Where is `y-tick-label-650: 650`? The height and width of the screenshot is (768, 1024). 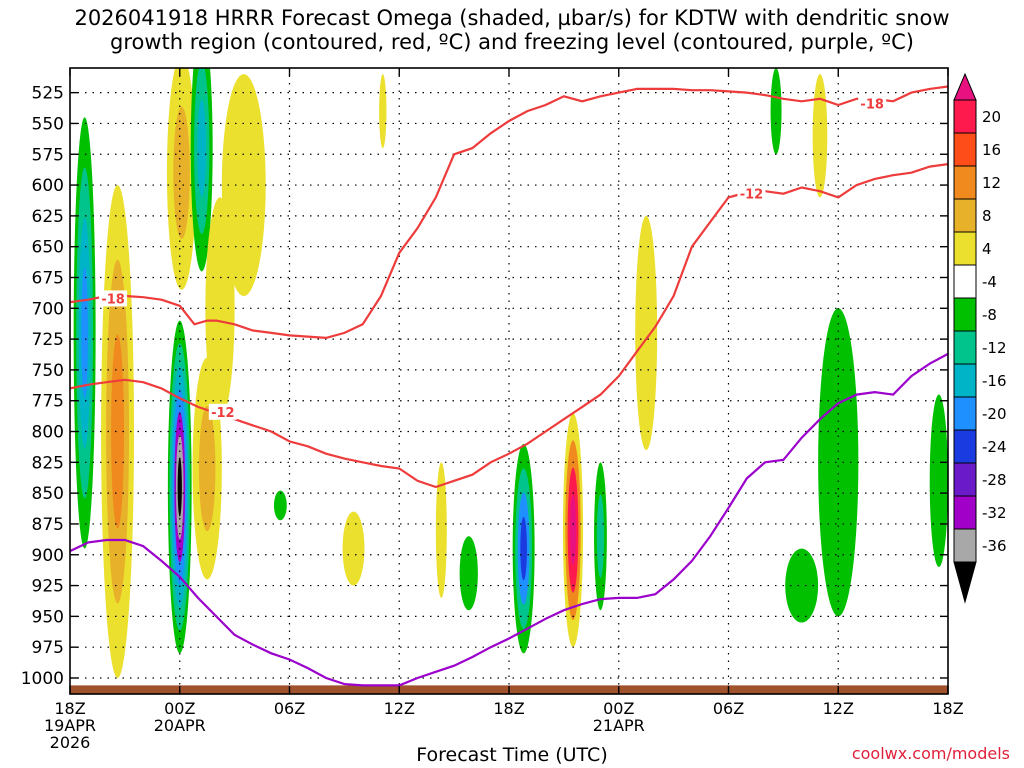
y-tick-label-650: 650 is located at coordinates (48, 248).